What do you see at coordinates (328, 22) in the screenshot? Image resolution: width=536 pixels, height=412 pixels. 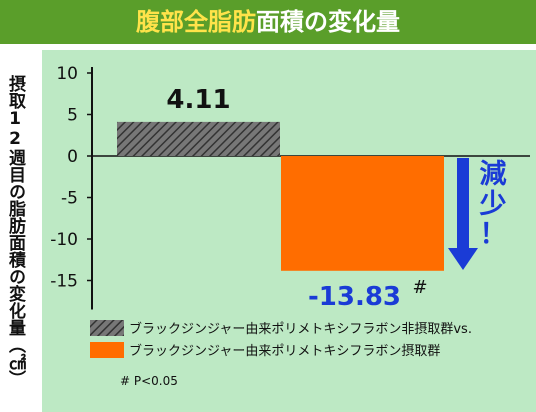 I see `title-rest: 面積の変化量` at bounding box center [328, 22].